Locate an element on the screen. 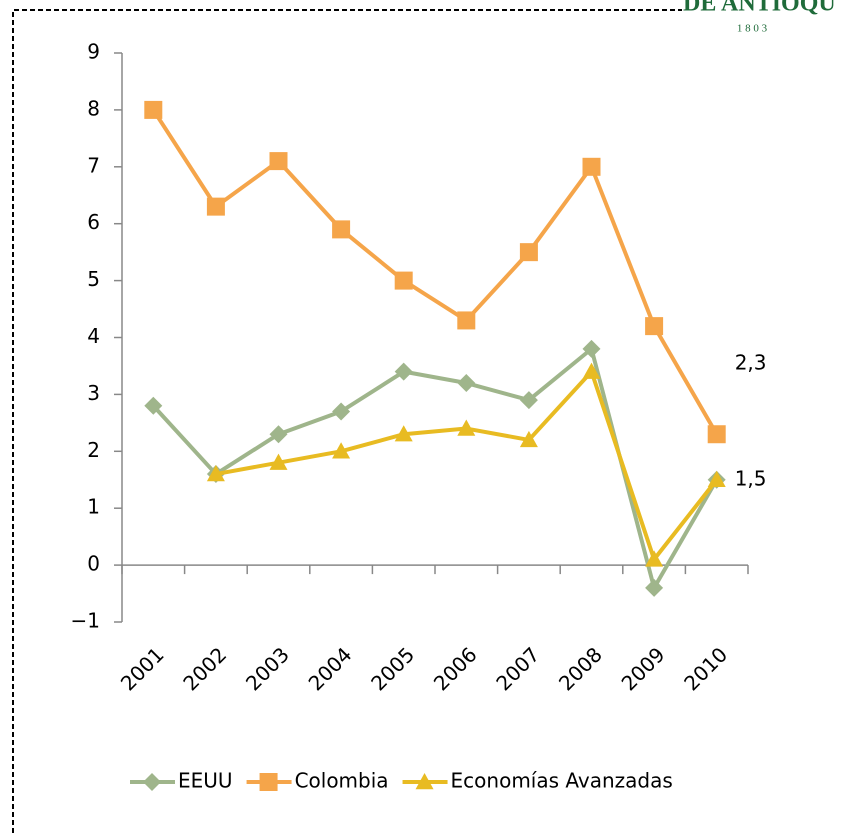 This screenshot has width=850, height=833. x-tick-label: 2008 is located at coordinates (580, 668).